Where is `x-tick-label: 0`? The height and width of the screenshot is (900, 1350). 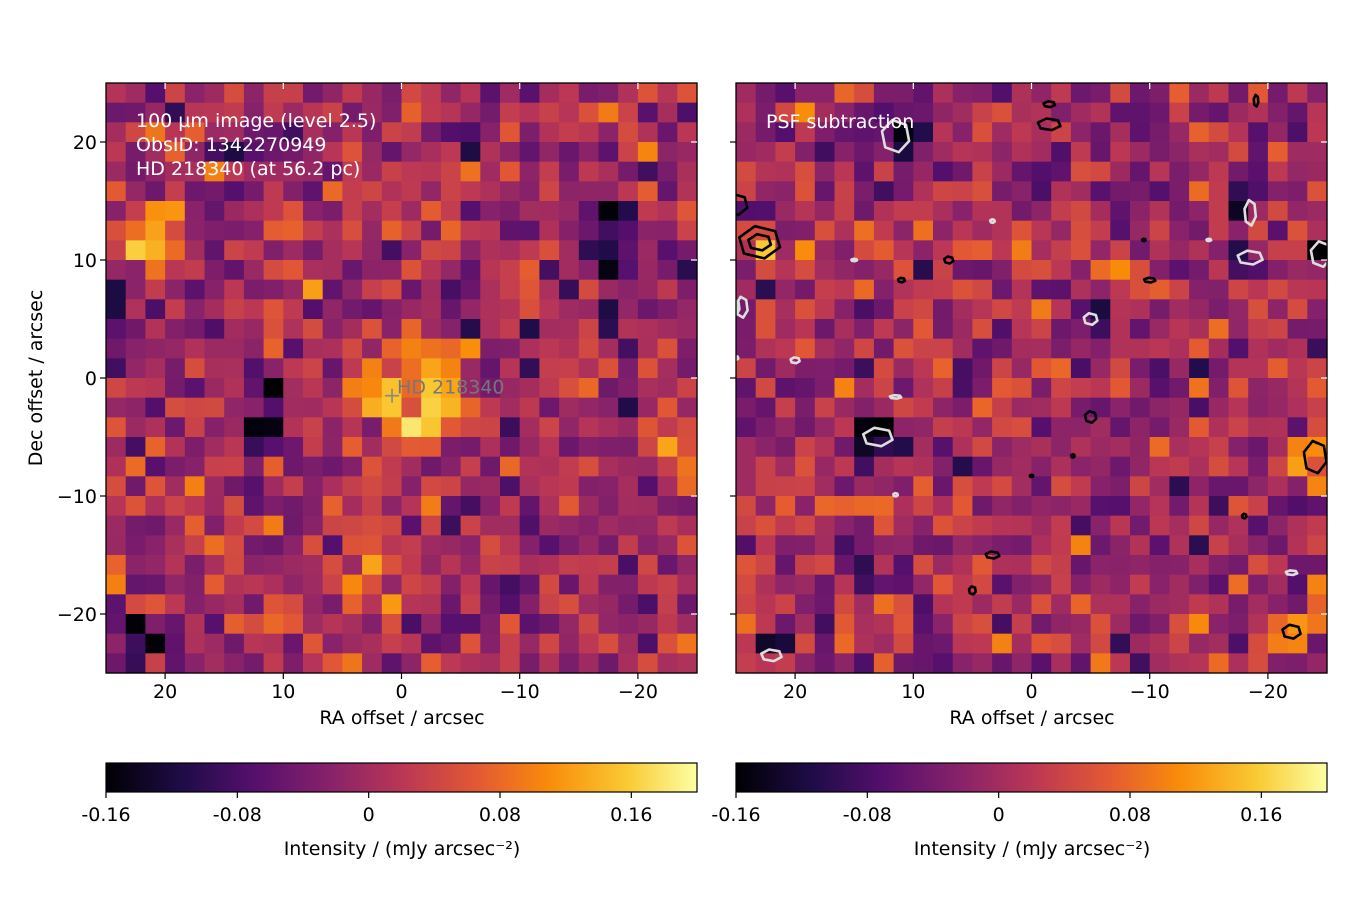
x-tick-label: 0 is located at coordinates (401, 692).